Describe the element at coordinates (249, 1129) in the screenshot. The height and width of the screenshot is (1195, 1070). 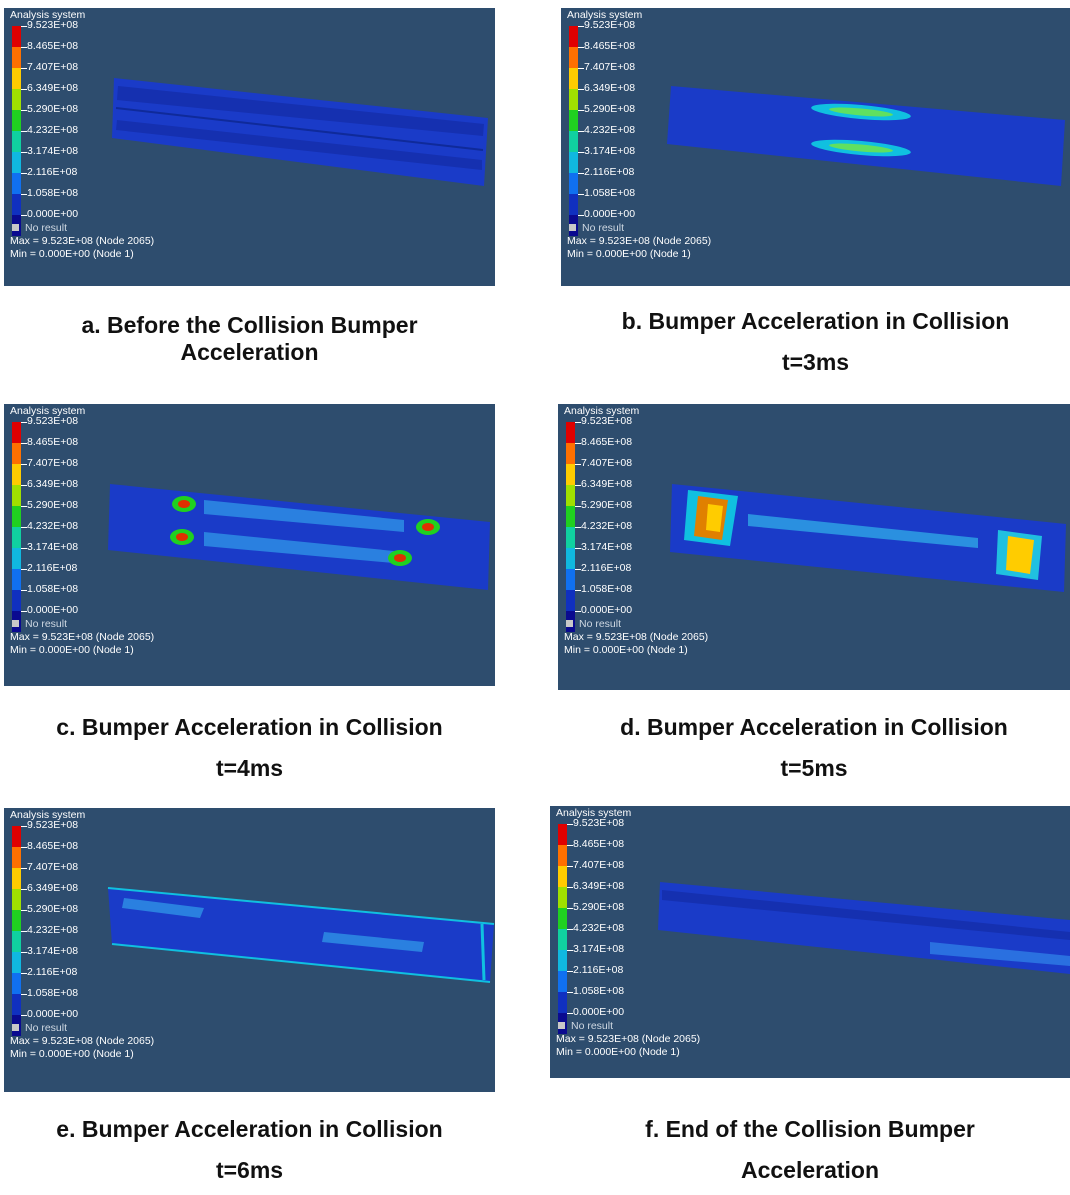
I see `caption-line-1: e. Bumper Acceleration in Collision` at that location.